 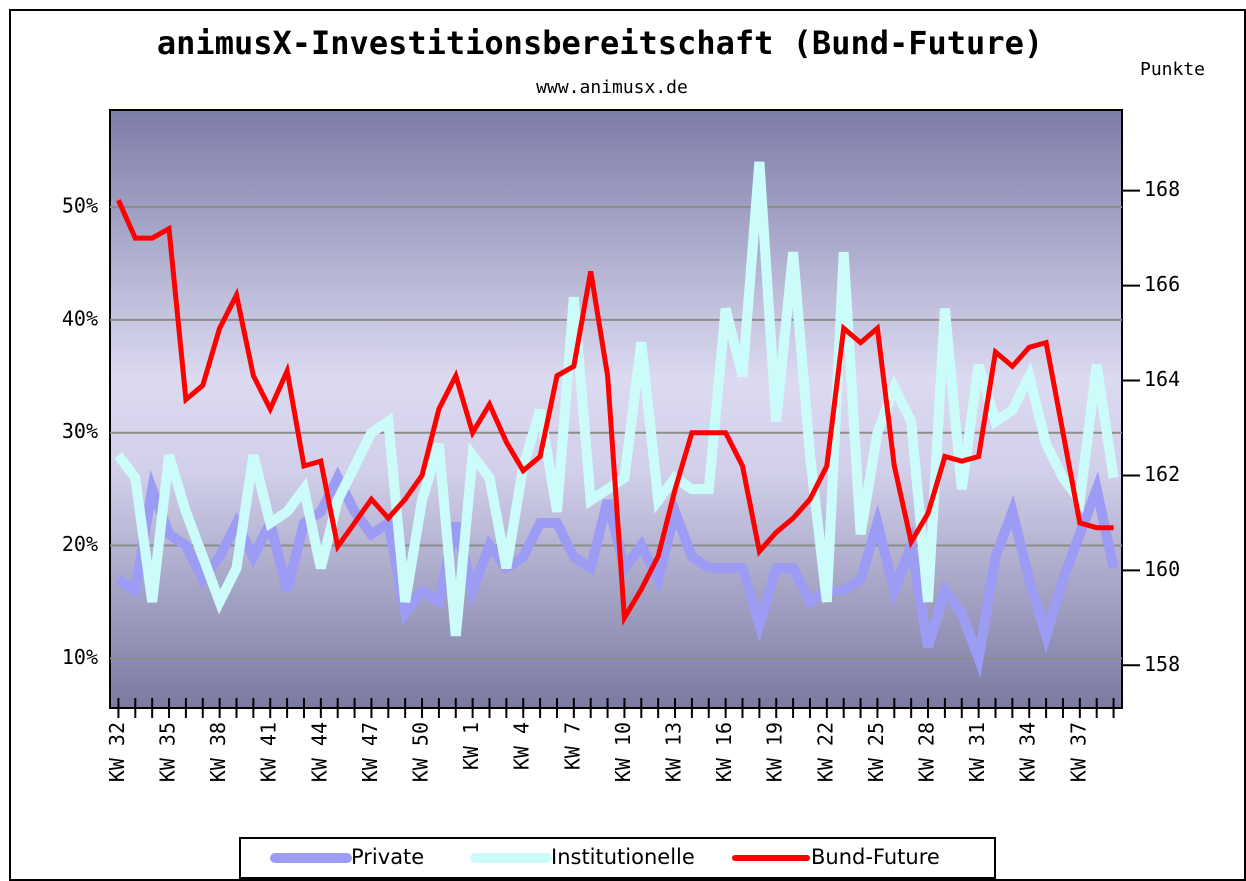 I want to click on x-tick-label: KW 28, so click(x=927, y=752).